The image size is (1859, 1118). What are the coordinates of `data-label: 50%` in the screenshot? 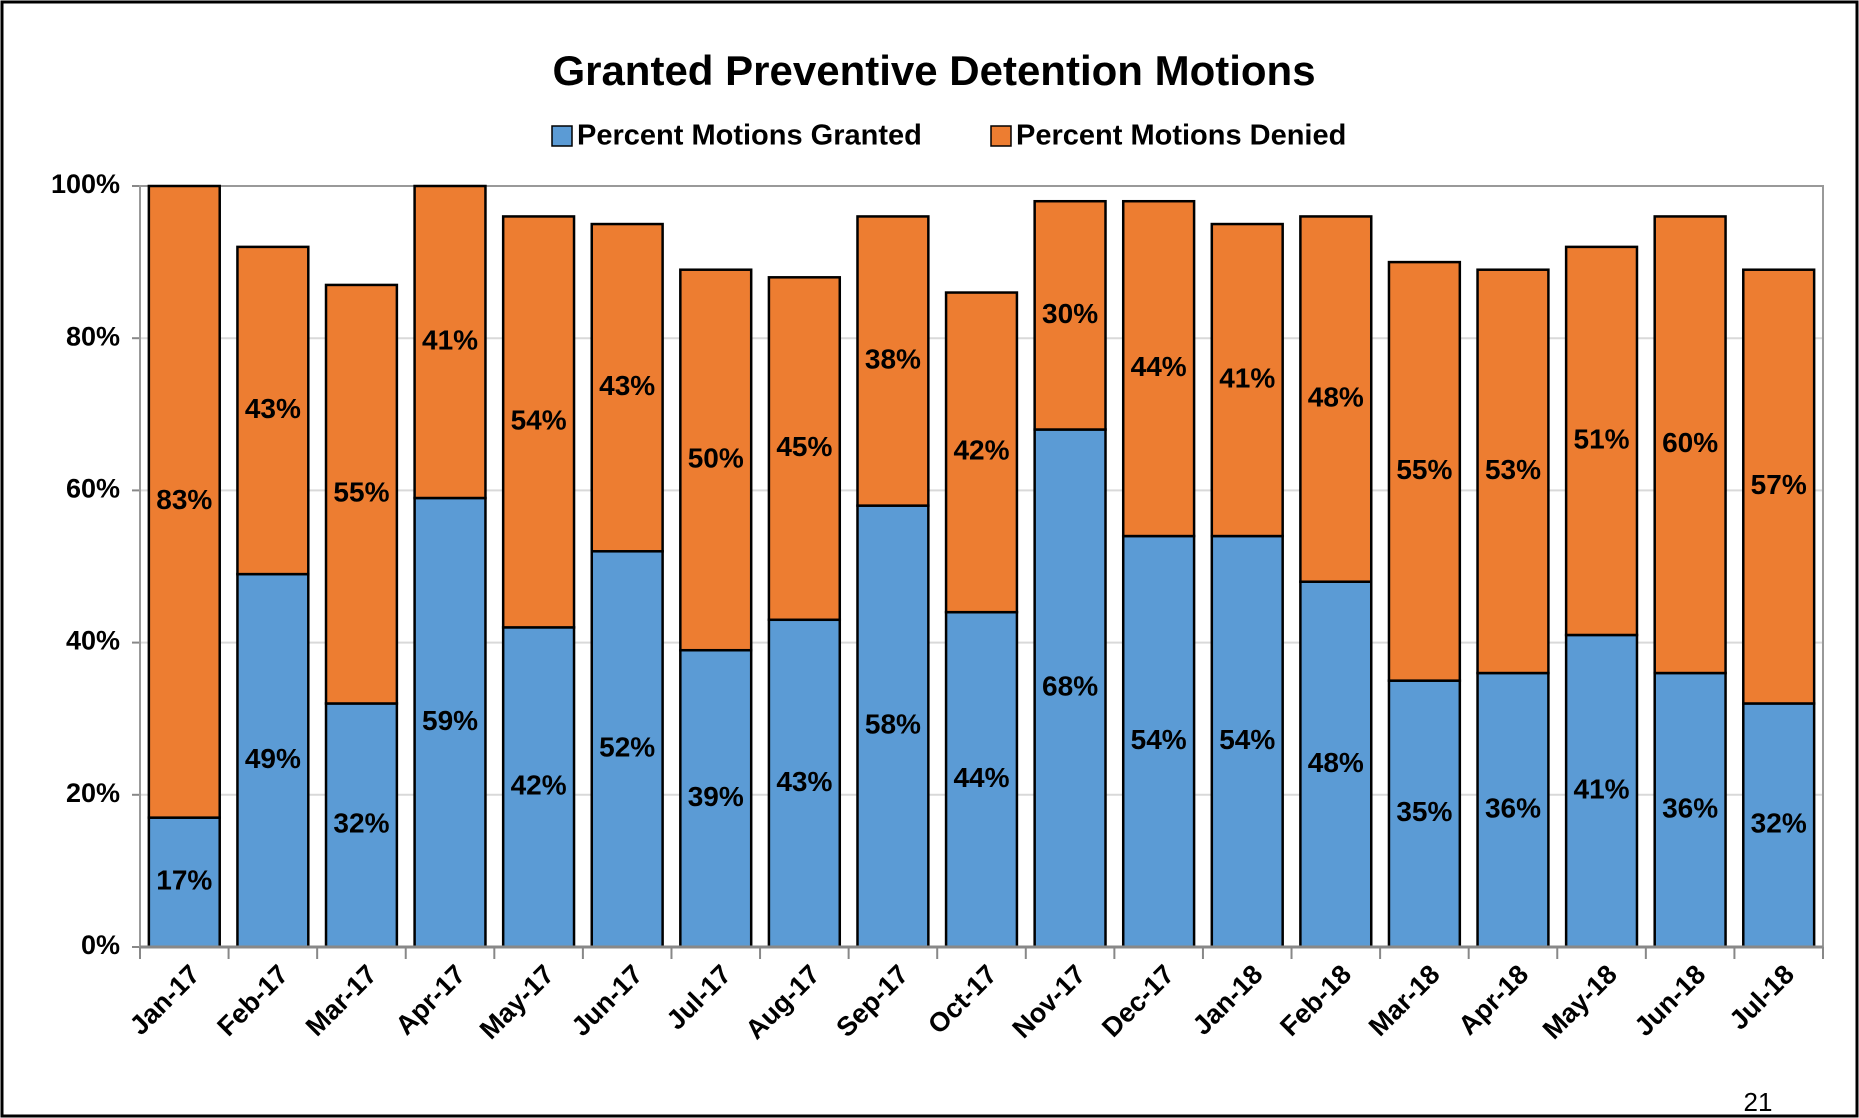 It's located at (716, 457).